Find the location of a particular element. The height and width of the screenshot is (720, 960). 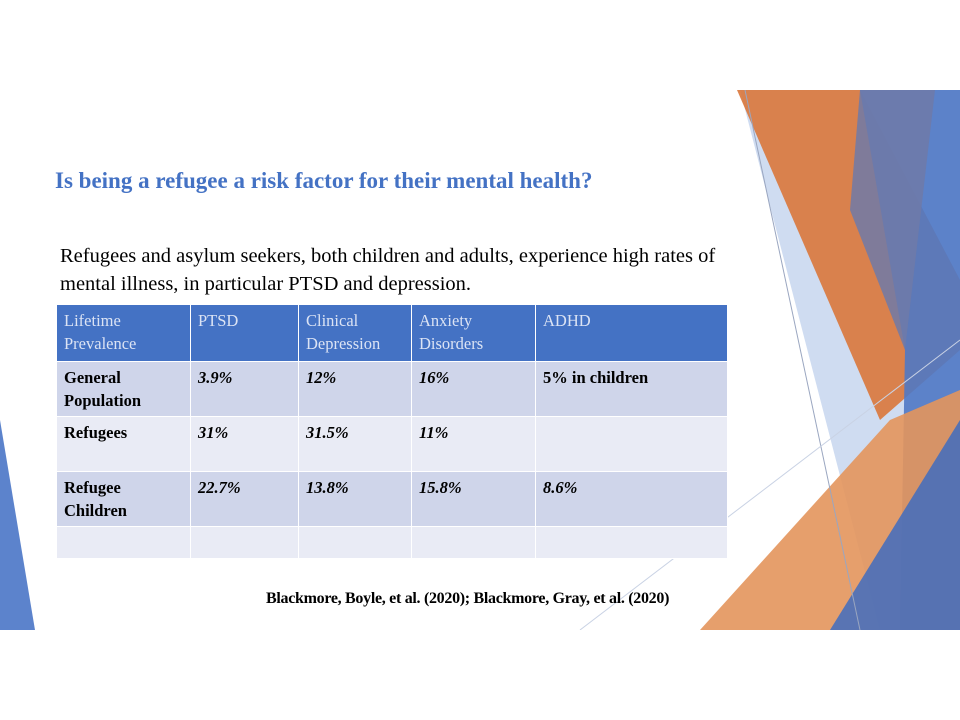

right-gray-blue-shape is located at coordinates (892, 220).